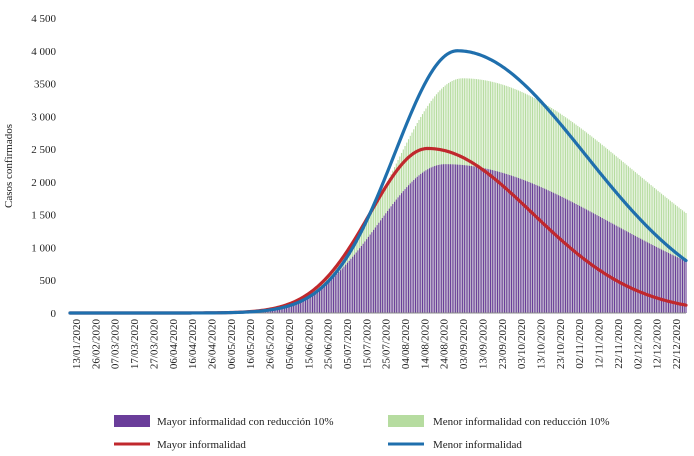  I want to click on legend-label-mayor: Mayor informalidad, so click(201, 445).